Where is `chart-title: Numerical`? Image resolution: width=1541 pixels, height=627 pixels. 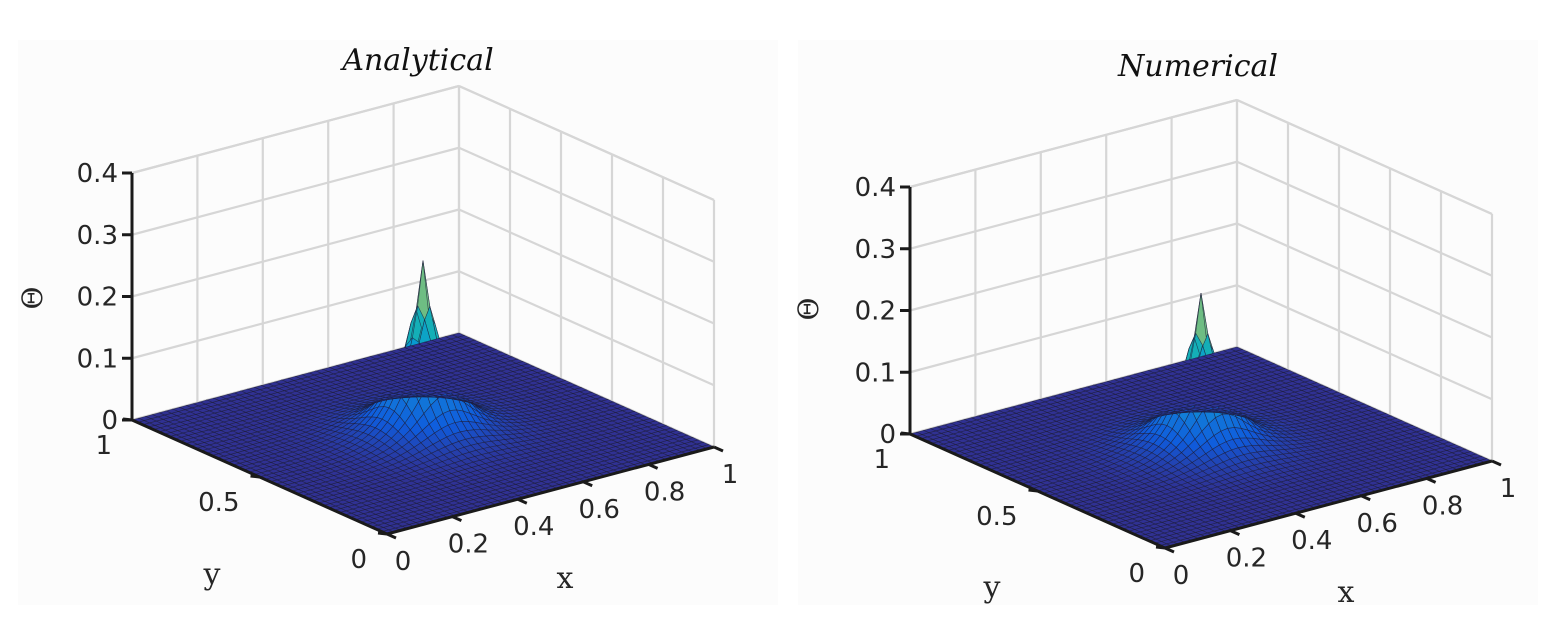 chart-title: Numerical is located at coordinates (1197, 66).